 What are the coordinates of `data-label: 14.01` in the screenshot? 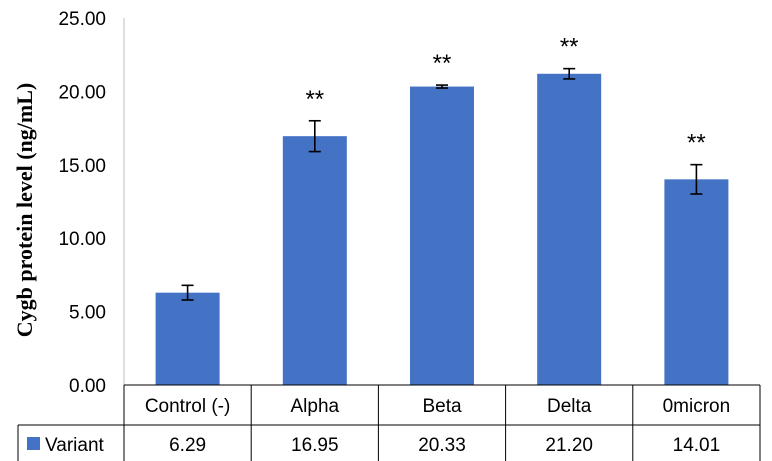 It's located at (697, 445).